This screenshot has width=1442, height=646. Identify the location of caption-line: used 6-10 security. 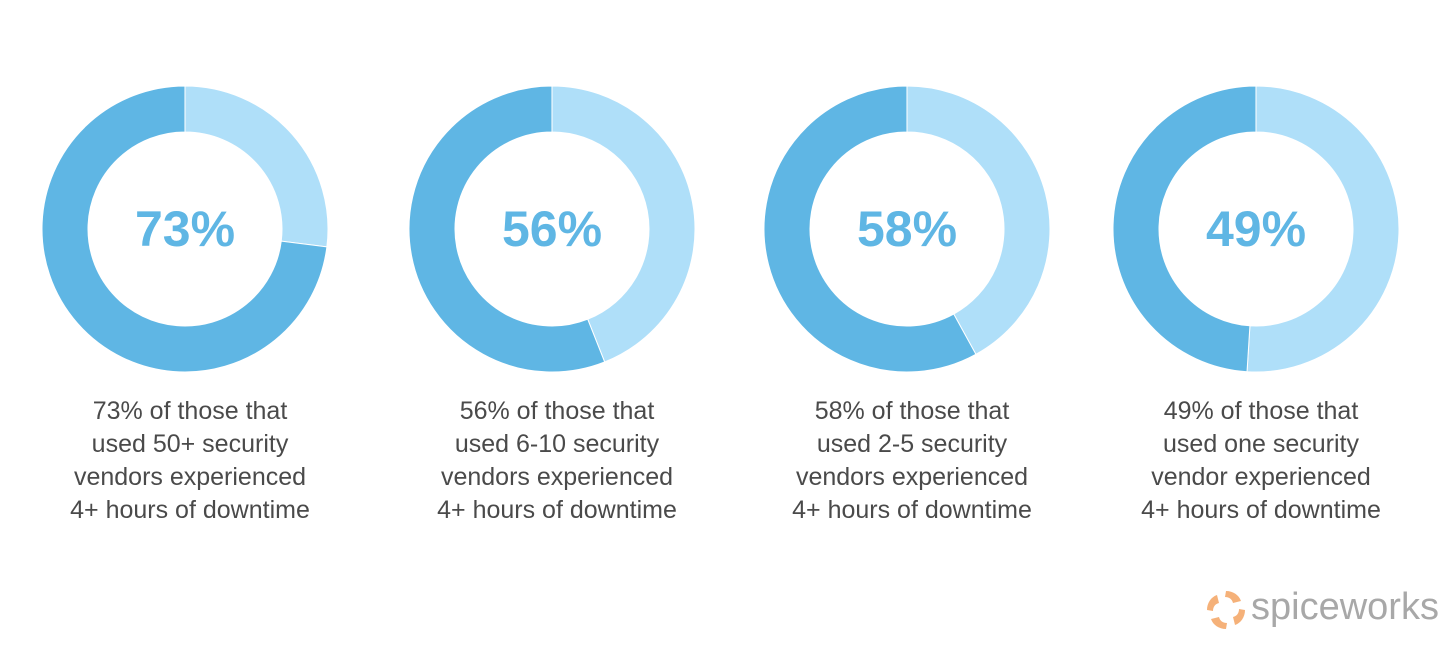
(557, 444).